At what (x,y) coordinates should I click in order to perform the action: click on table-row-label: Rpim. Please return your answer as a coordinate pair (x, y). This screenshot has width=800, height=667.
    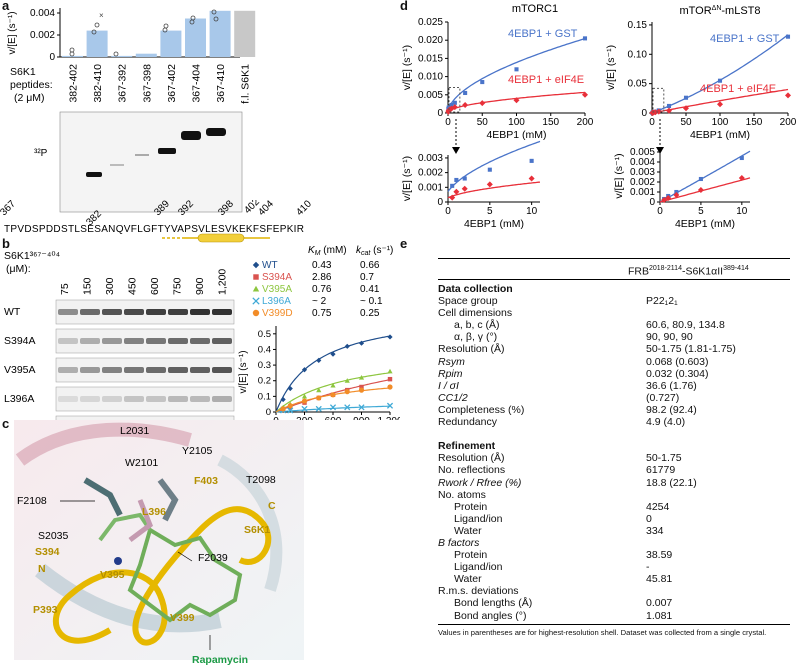
    Looking at the image, I should click on (450, 373).